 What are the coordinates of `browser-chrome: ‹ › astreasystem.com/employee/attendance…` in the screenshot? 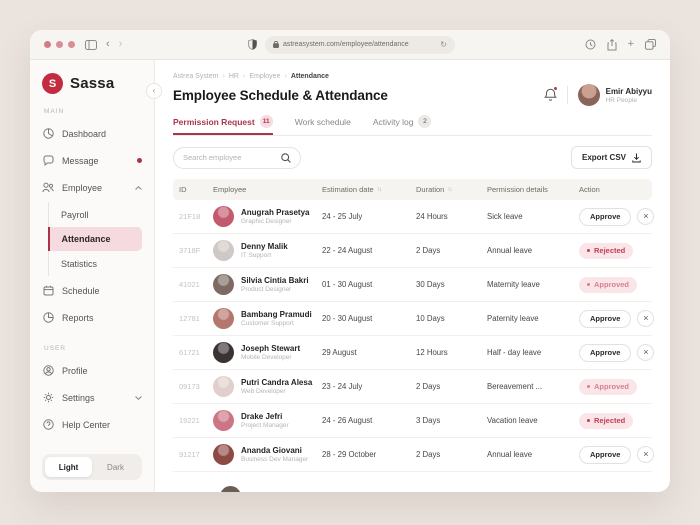 It's located at (350, 45).